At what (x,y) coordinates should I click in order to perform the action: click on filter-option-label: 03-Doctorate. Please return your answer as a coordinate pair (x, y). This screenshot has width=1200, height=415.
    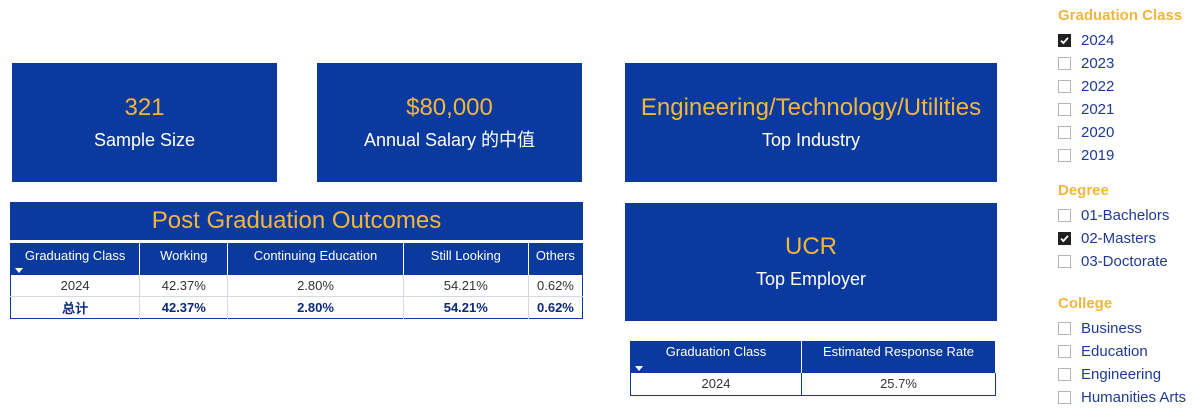
    Looking at the image, I should click on (1124, 261).